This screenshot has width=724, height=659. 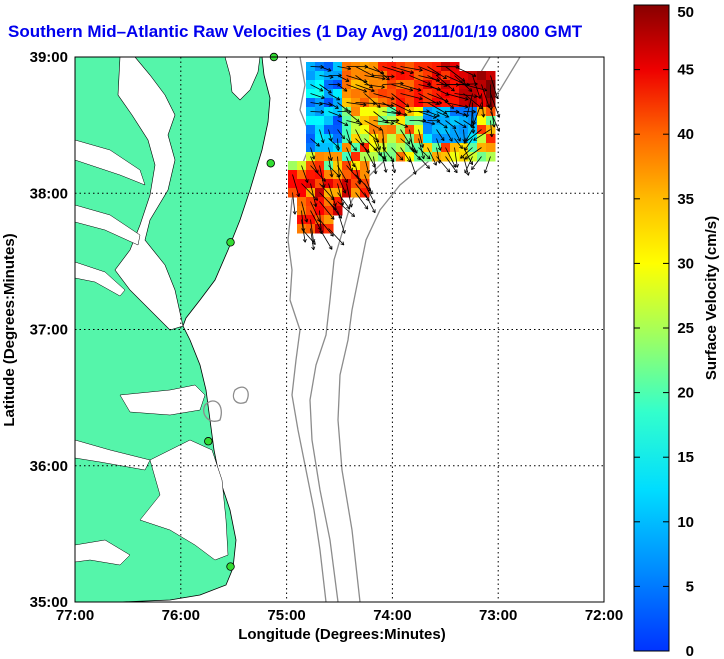 What do you see at coordinates (149, 194) in the screenshot?
I see `chesapeake-bay` at bounding box center [149, 194].